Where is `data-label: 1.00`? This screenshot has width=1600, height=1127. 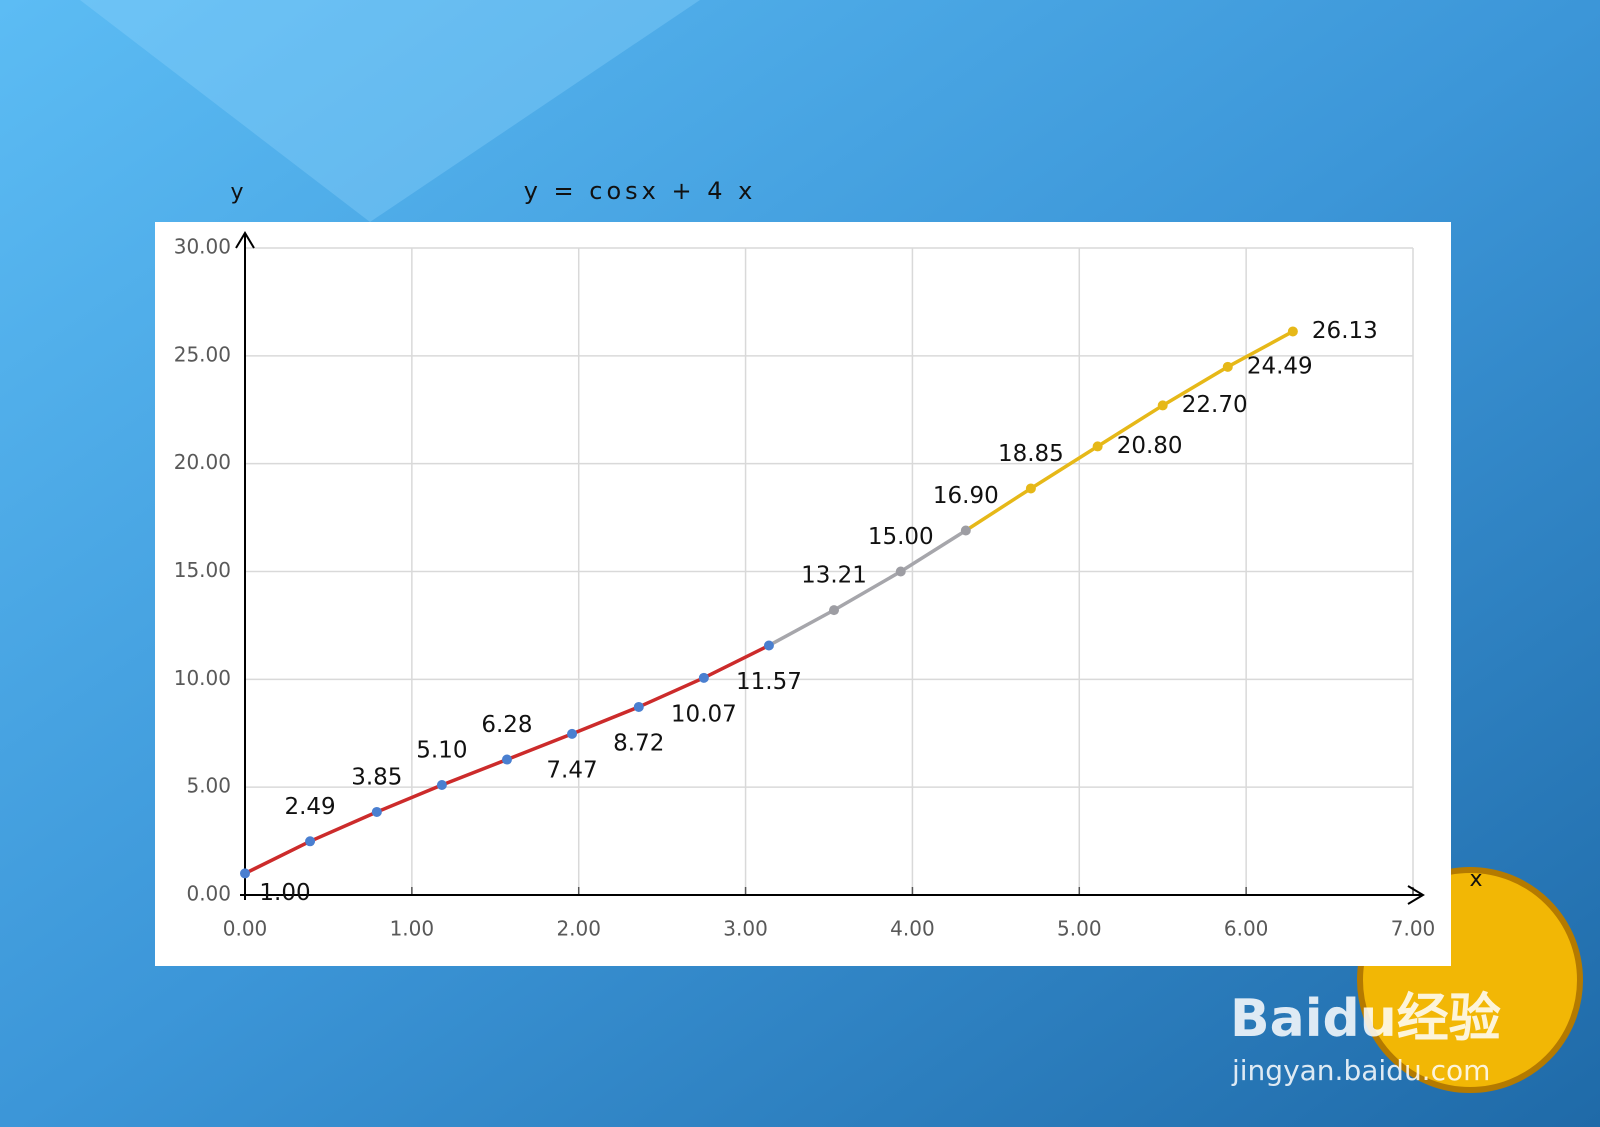
data-label: 1.00 is located at coordinates (284, 893).